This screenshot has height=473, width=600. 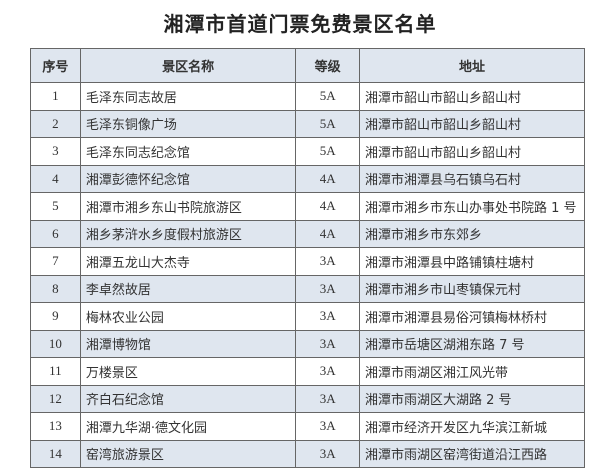 What do you see at coordinates (188, 288) in the screenshot?
I see `cell-name: 李卓然故居` at bounding box center [188, 288].